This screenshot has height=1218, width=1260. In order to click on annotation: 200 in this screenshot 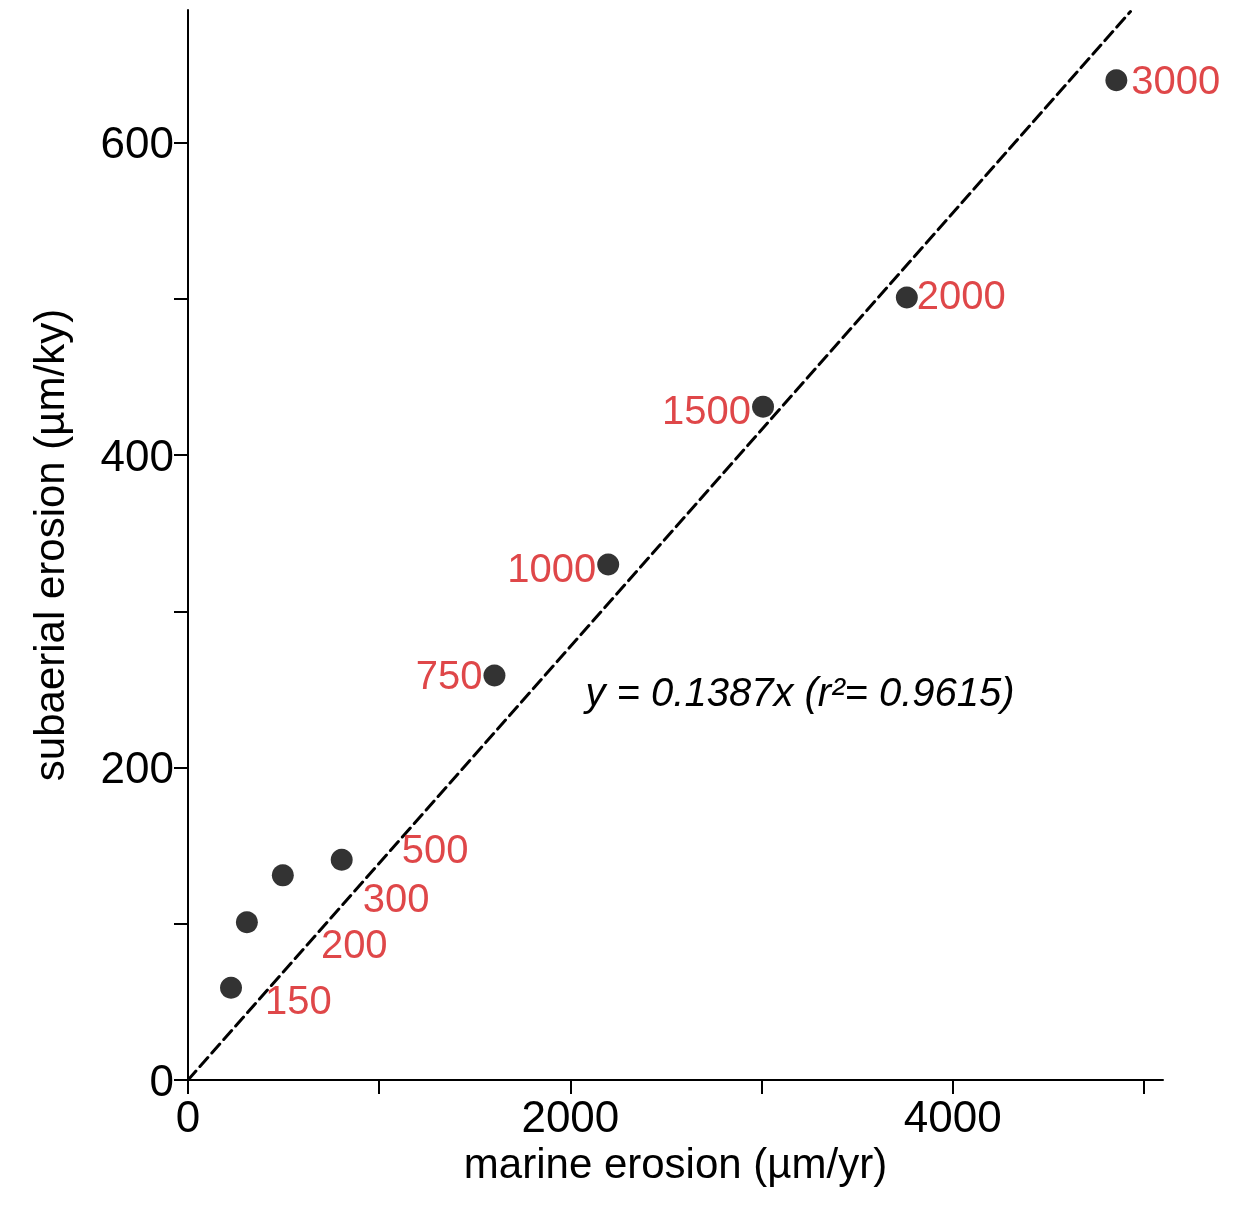, I will do `click(354, 944)`.